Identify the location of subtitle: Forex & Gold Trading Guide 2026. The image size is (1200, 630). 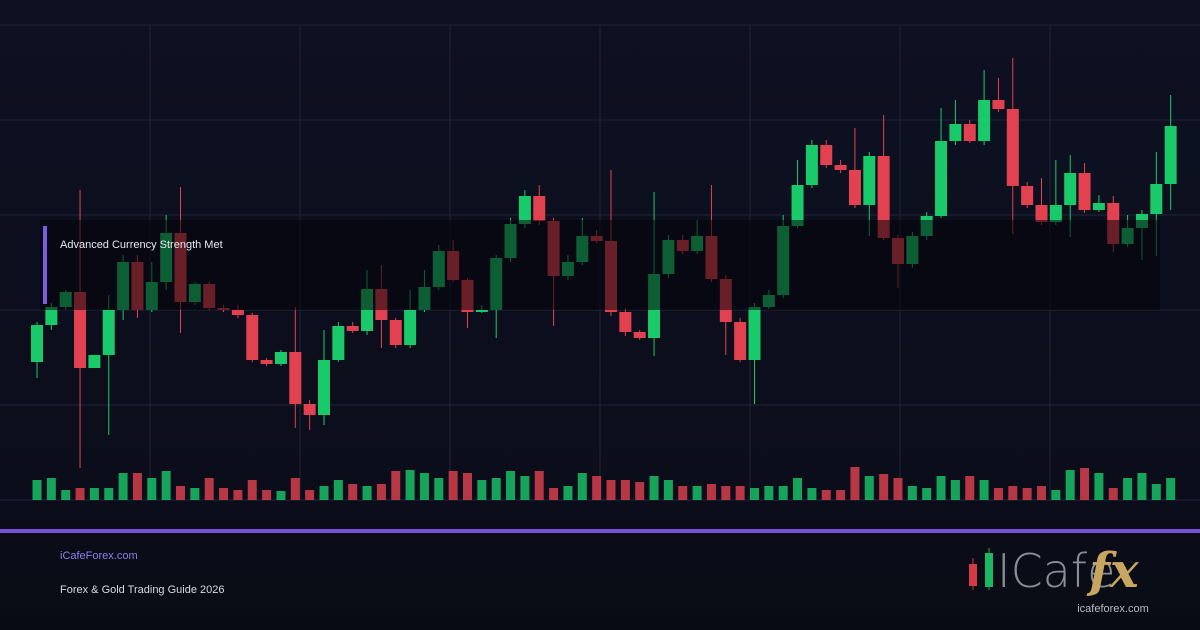
(142, 590).